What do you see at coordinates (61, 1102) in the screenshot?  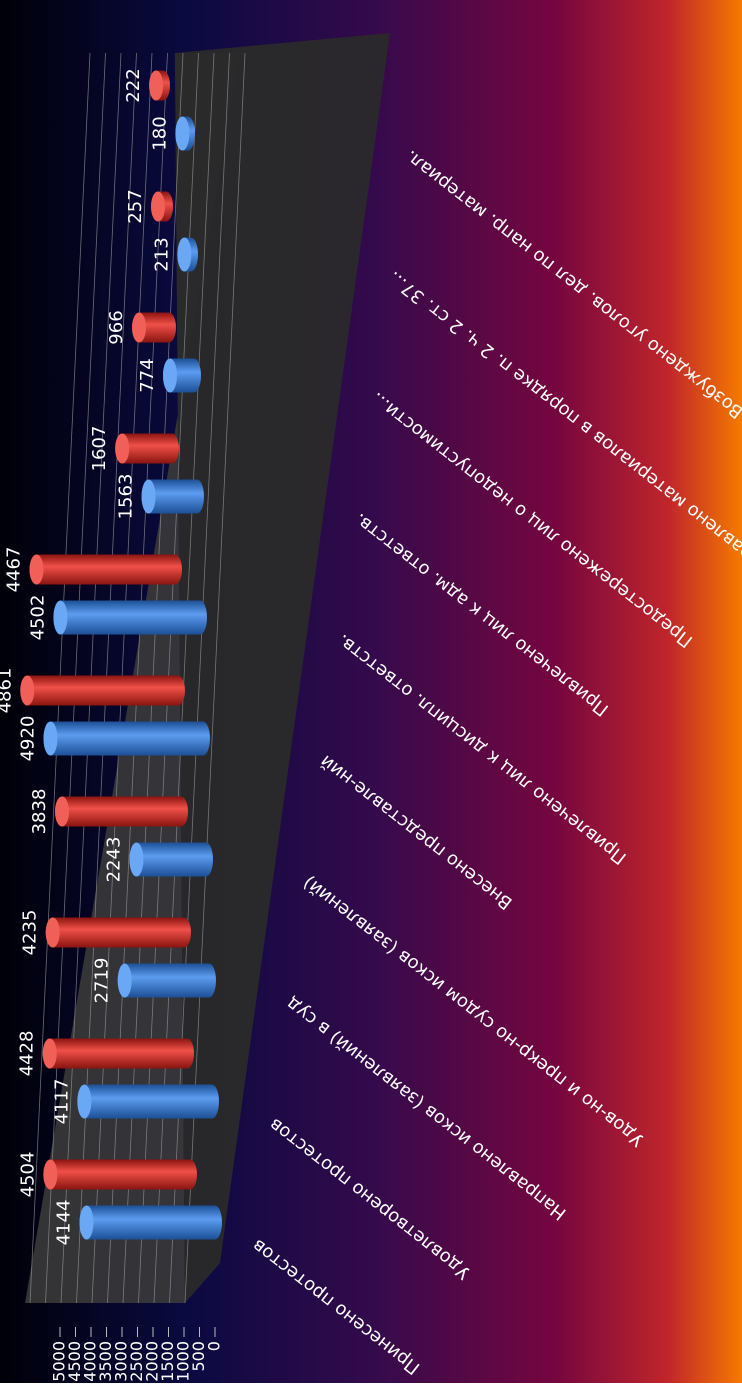 I see `data-label: 4117` at bounding box center [61, 1102].